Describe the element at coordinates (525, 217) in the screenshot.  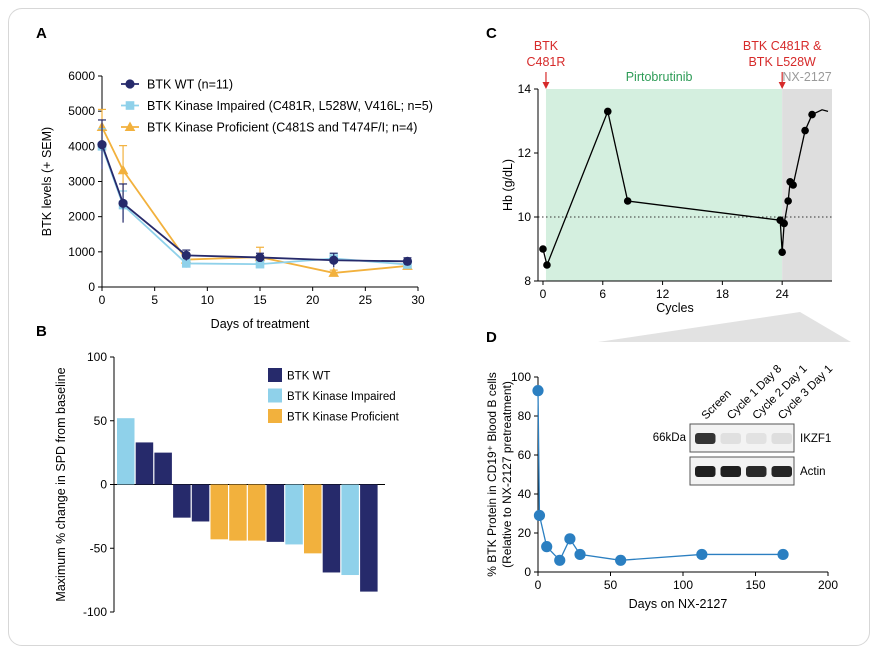
I see `c-y-tick-label: 10` at that location.